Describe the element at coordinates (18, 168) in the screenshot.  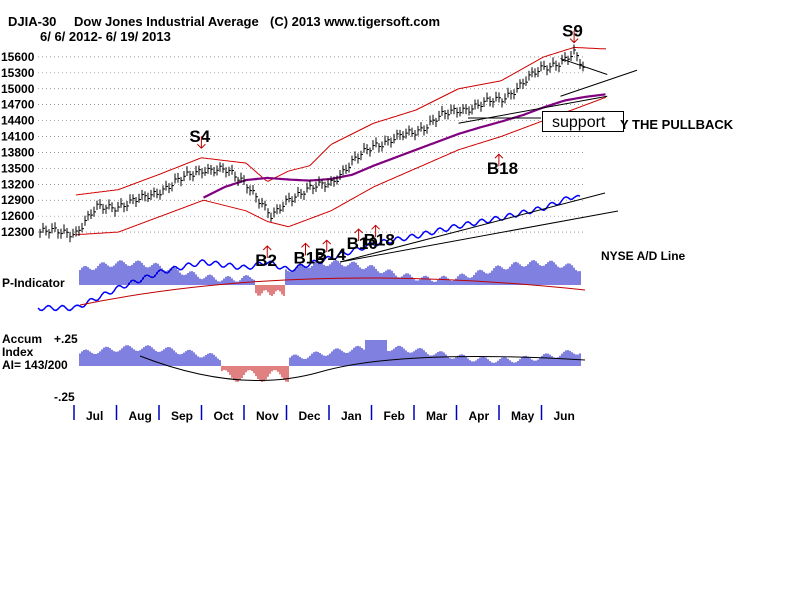
I see `y-tick-13500: 13500` at that location.